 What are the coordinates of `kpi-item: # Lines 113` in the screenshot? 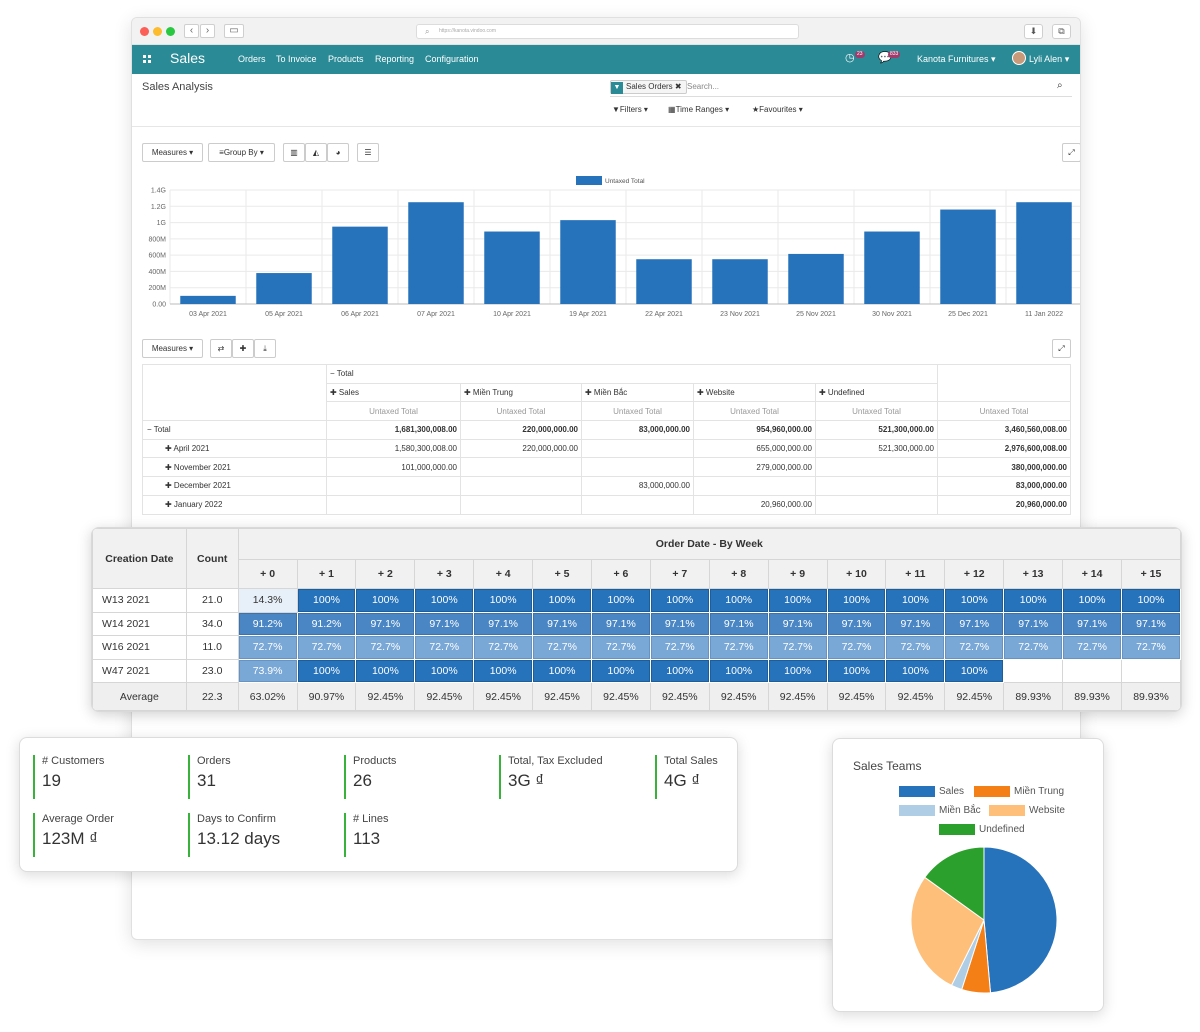 It's located at (366, 835).